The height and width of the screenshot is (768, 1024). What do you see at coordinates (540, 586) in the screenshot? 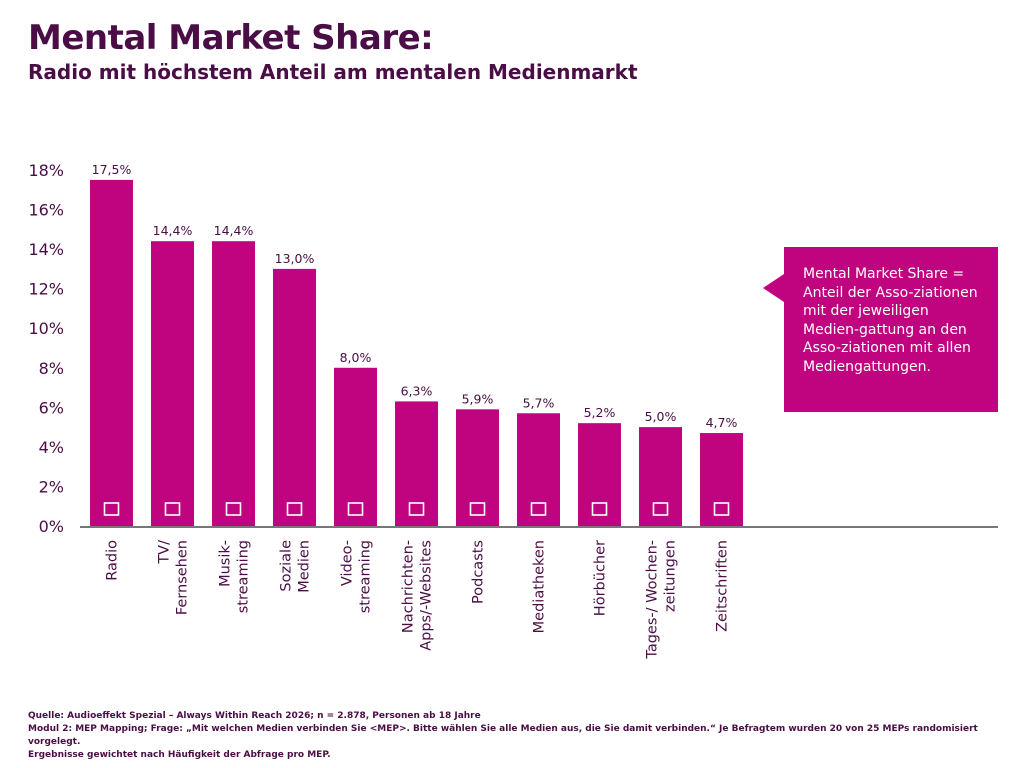
I see `x-tick-label: Mediatheken` at bounding box center [540, 586].